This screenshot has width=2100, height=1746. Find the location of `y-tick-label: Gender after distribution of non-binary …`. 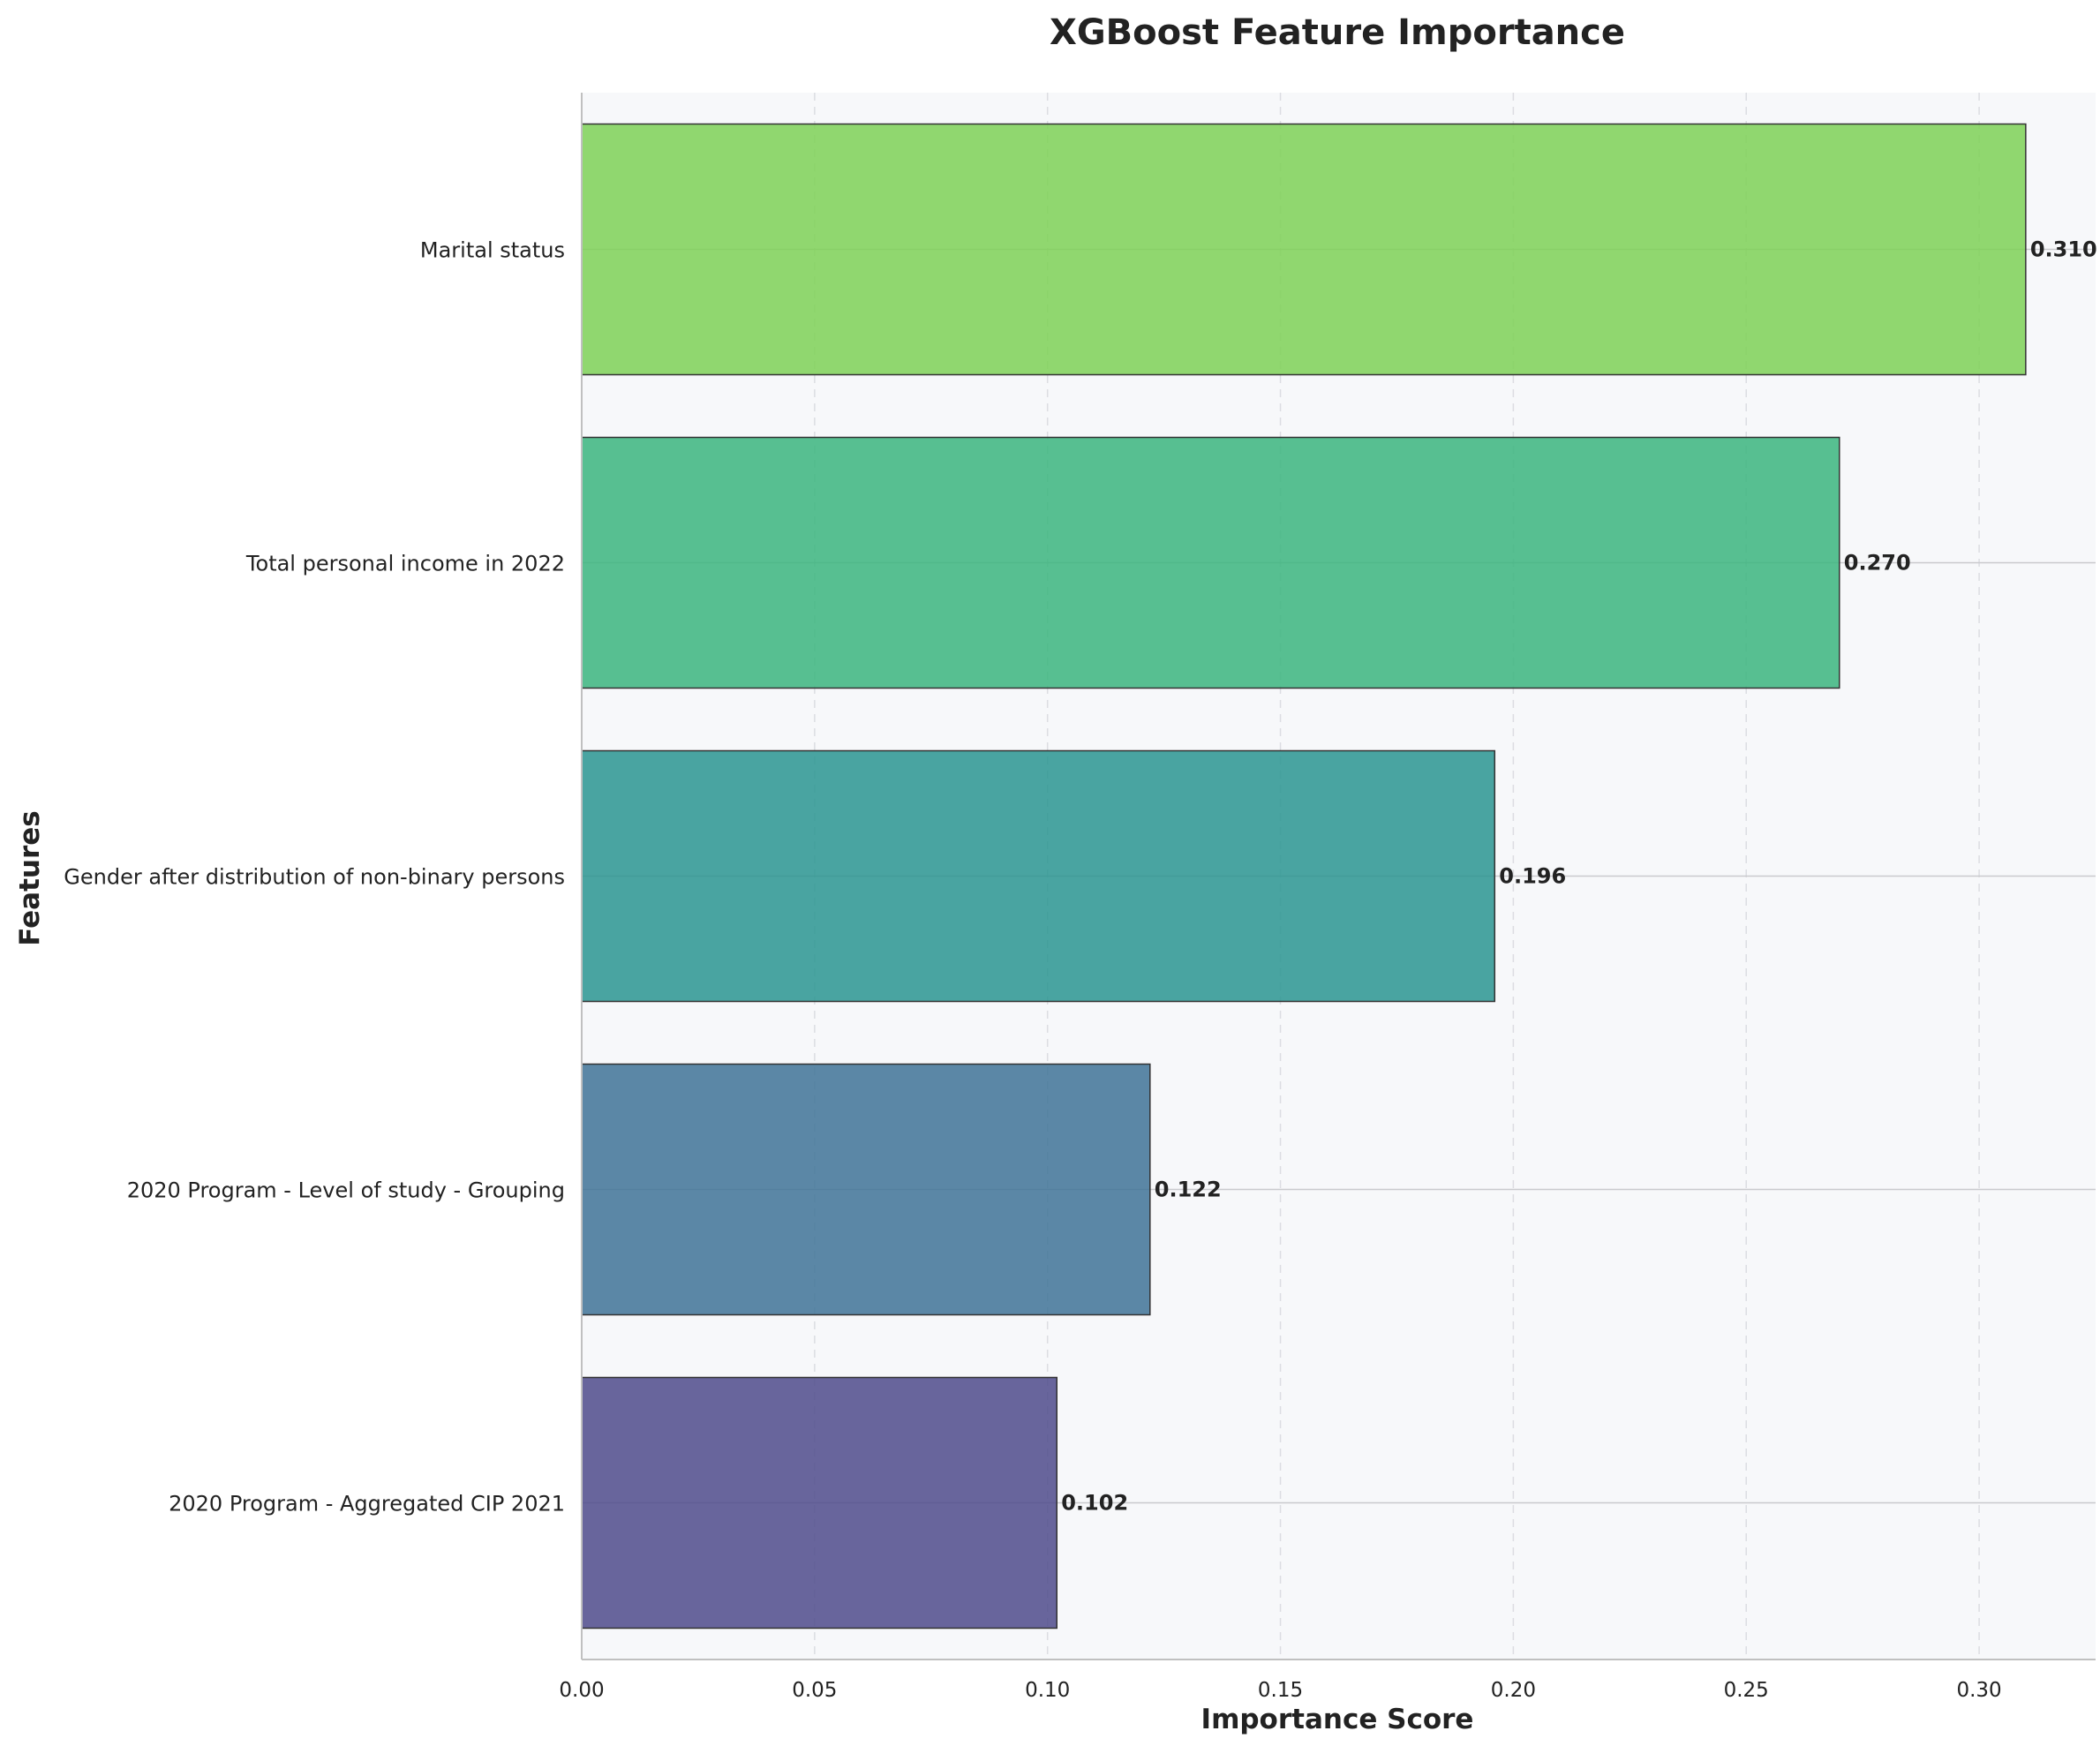

y-tick-label: Gender after distribution of non-binary … is located at coordinates (314, 877).